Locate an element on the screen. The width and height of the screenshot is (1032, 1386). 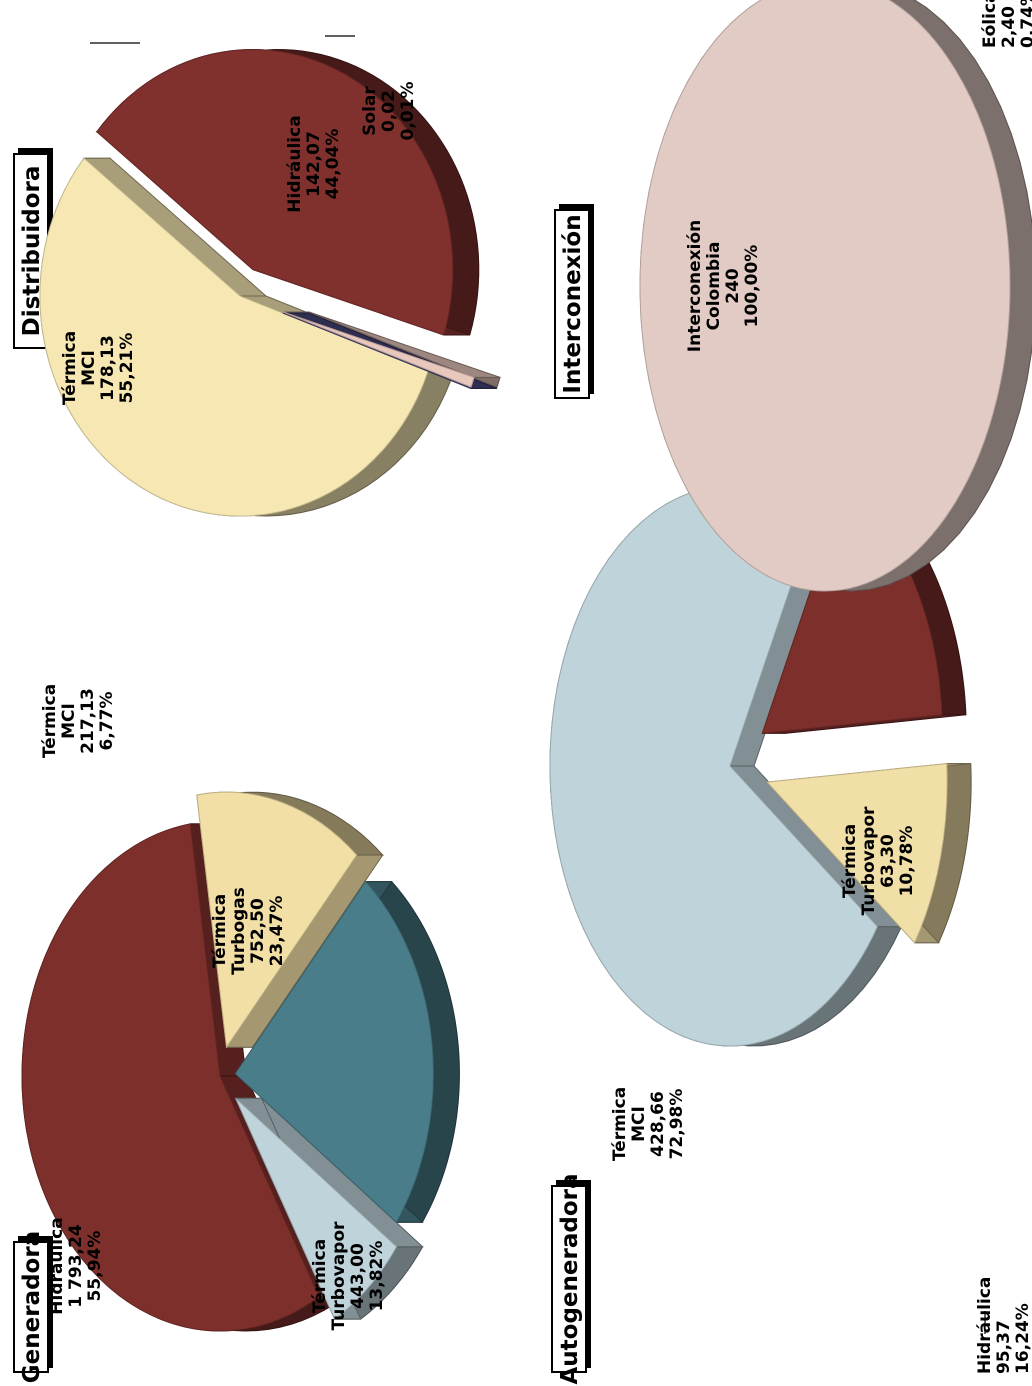
label-dist-mci: TérmicaMCI178,1355,21% is located at coordinates (98, 368).